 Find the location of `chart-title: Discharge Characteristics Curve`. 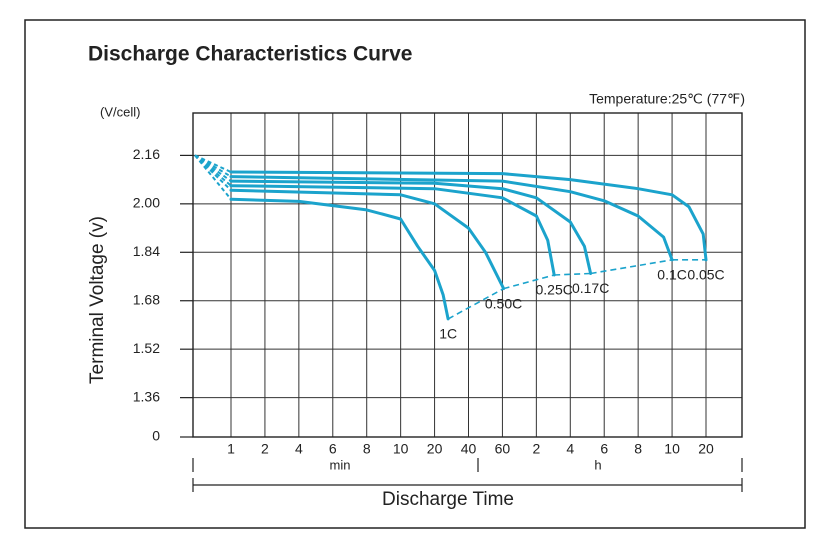

chart-title: Discharge Characteristics Curve is located at coordinates (250, 54).